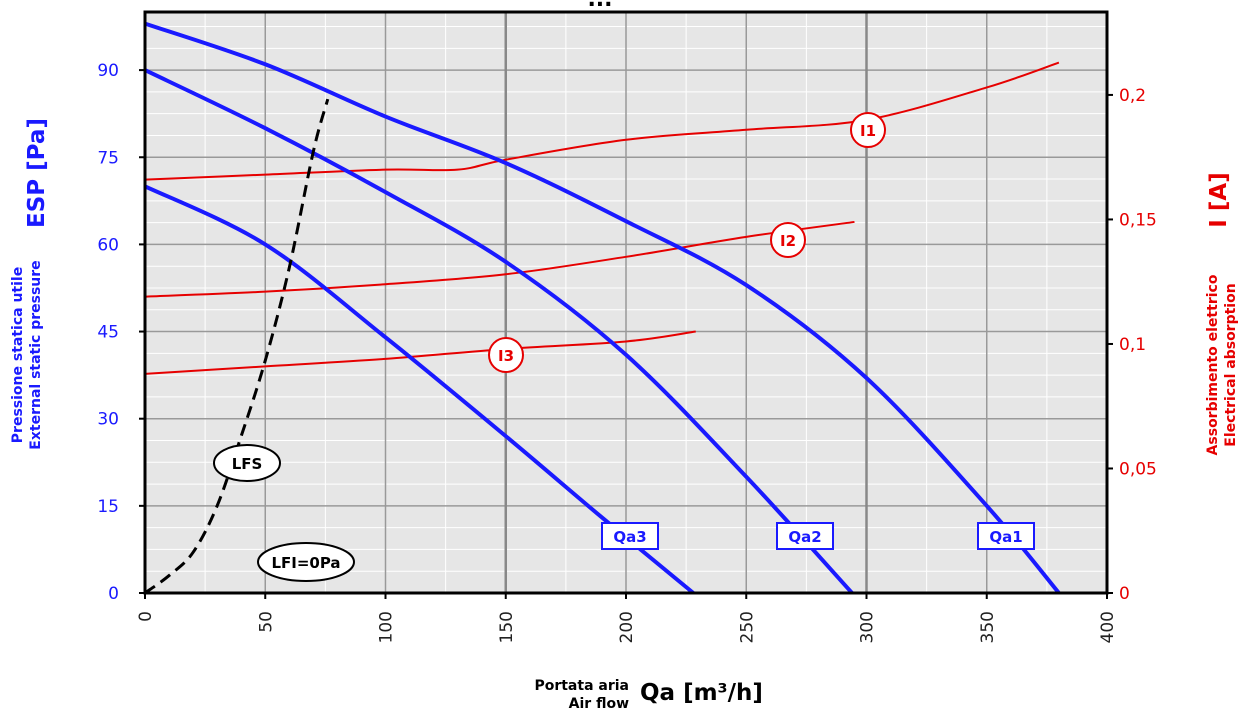  I want to click on y-axis-right-ticks: 0 0,05 0,1 0,15 0,2, so click(1132, 345).